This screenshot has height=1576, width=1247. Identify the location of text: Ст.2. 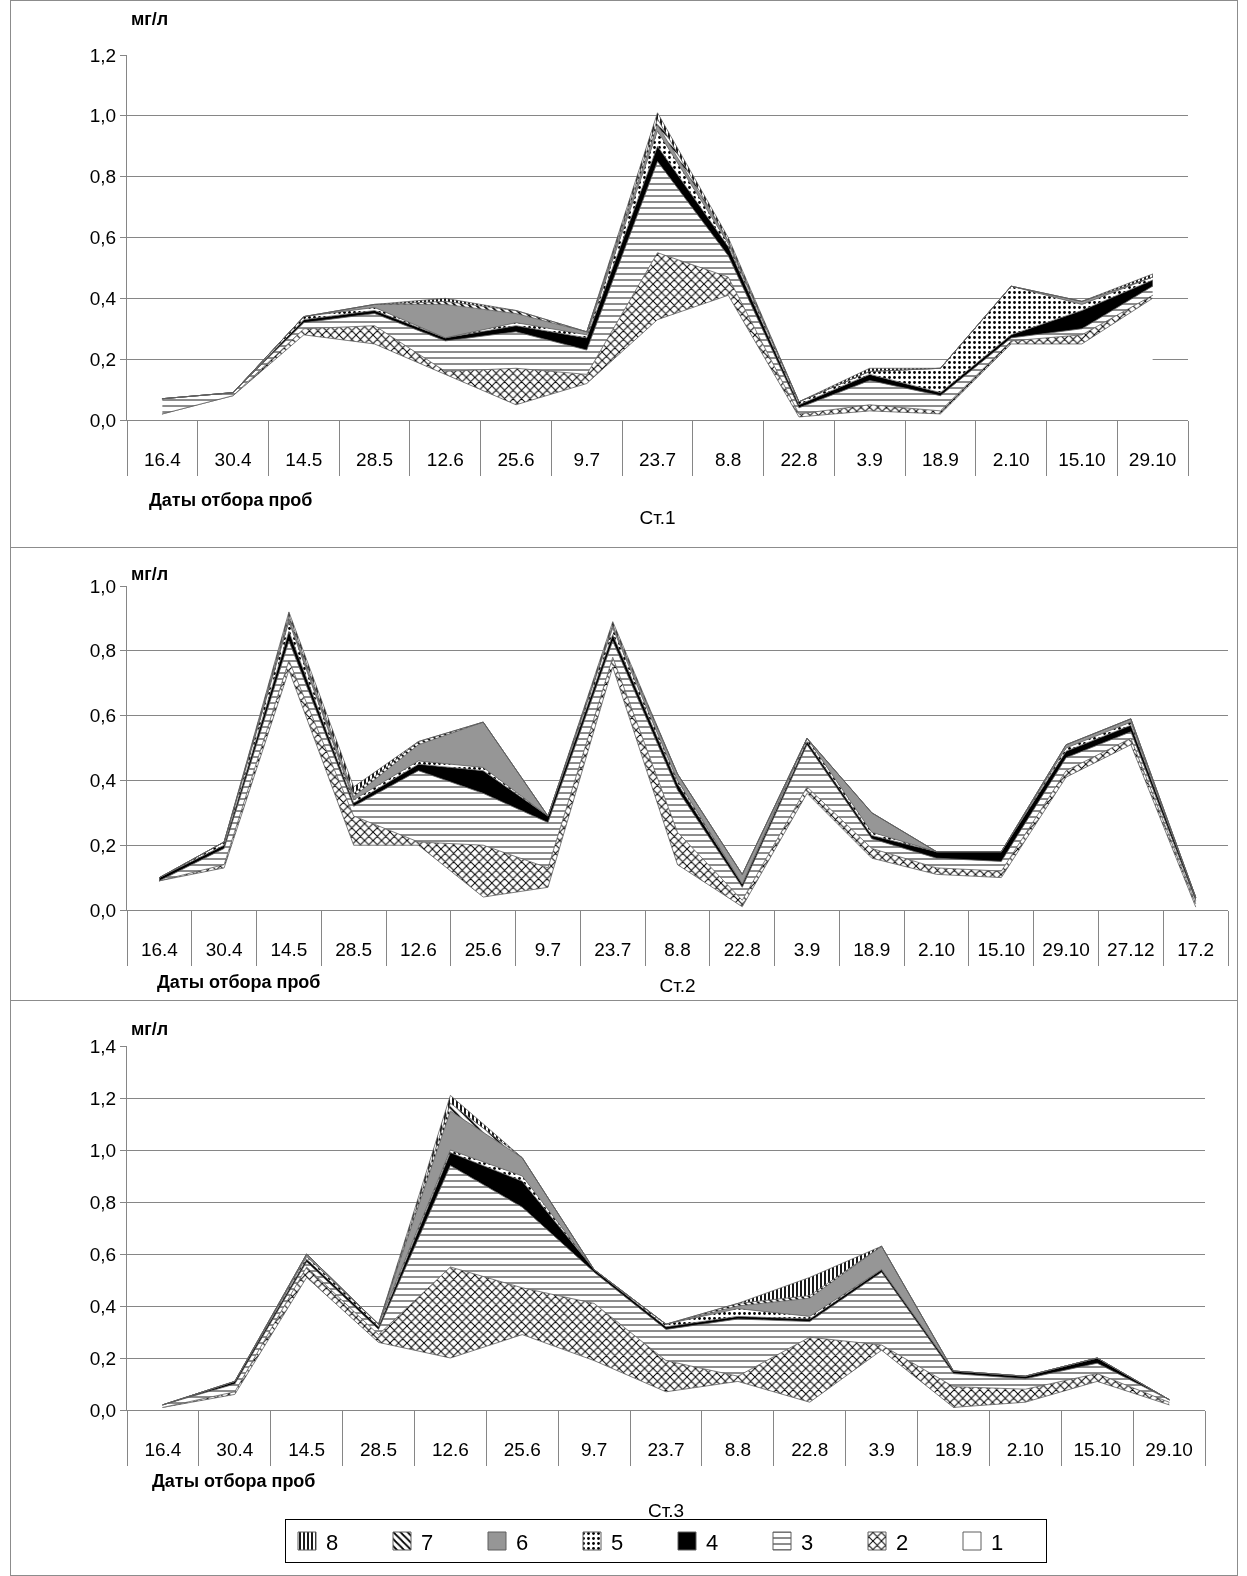
(677, 986).